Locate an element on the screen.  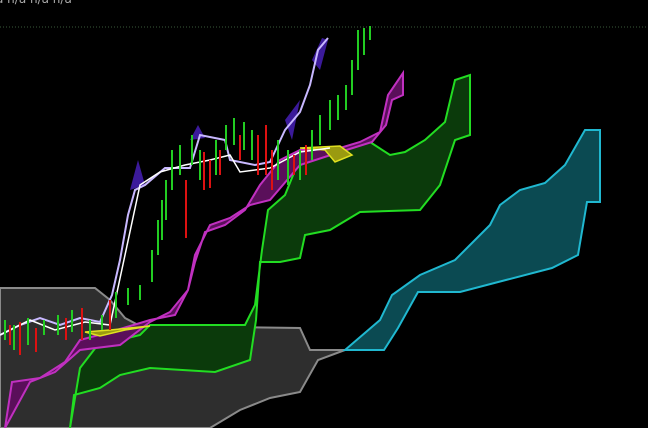
legend-label: a n/a n/a n/a is located at coordinates (36, 3).